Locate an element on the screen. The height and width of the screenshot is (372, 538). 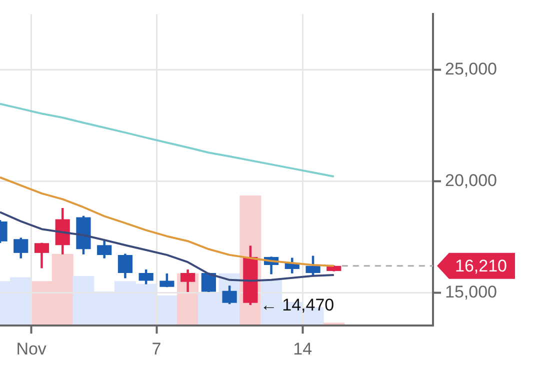
x-tick-label: 7 is located at coordinates (157, 348).